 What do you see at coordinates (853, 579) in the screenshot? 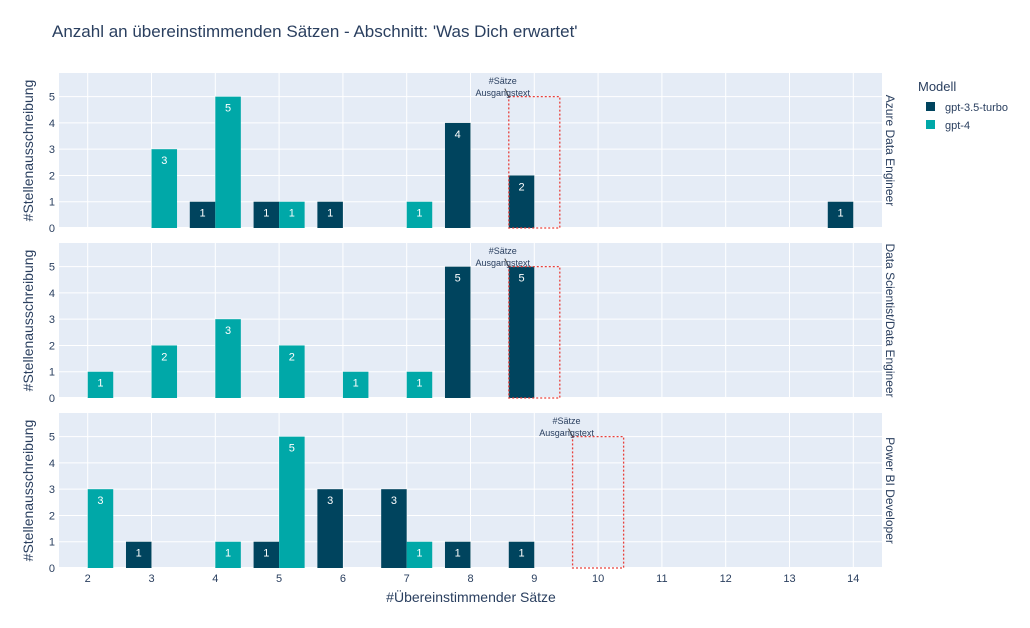
I see `x-tick-label: 14` at bounding box center [853, 579].